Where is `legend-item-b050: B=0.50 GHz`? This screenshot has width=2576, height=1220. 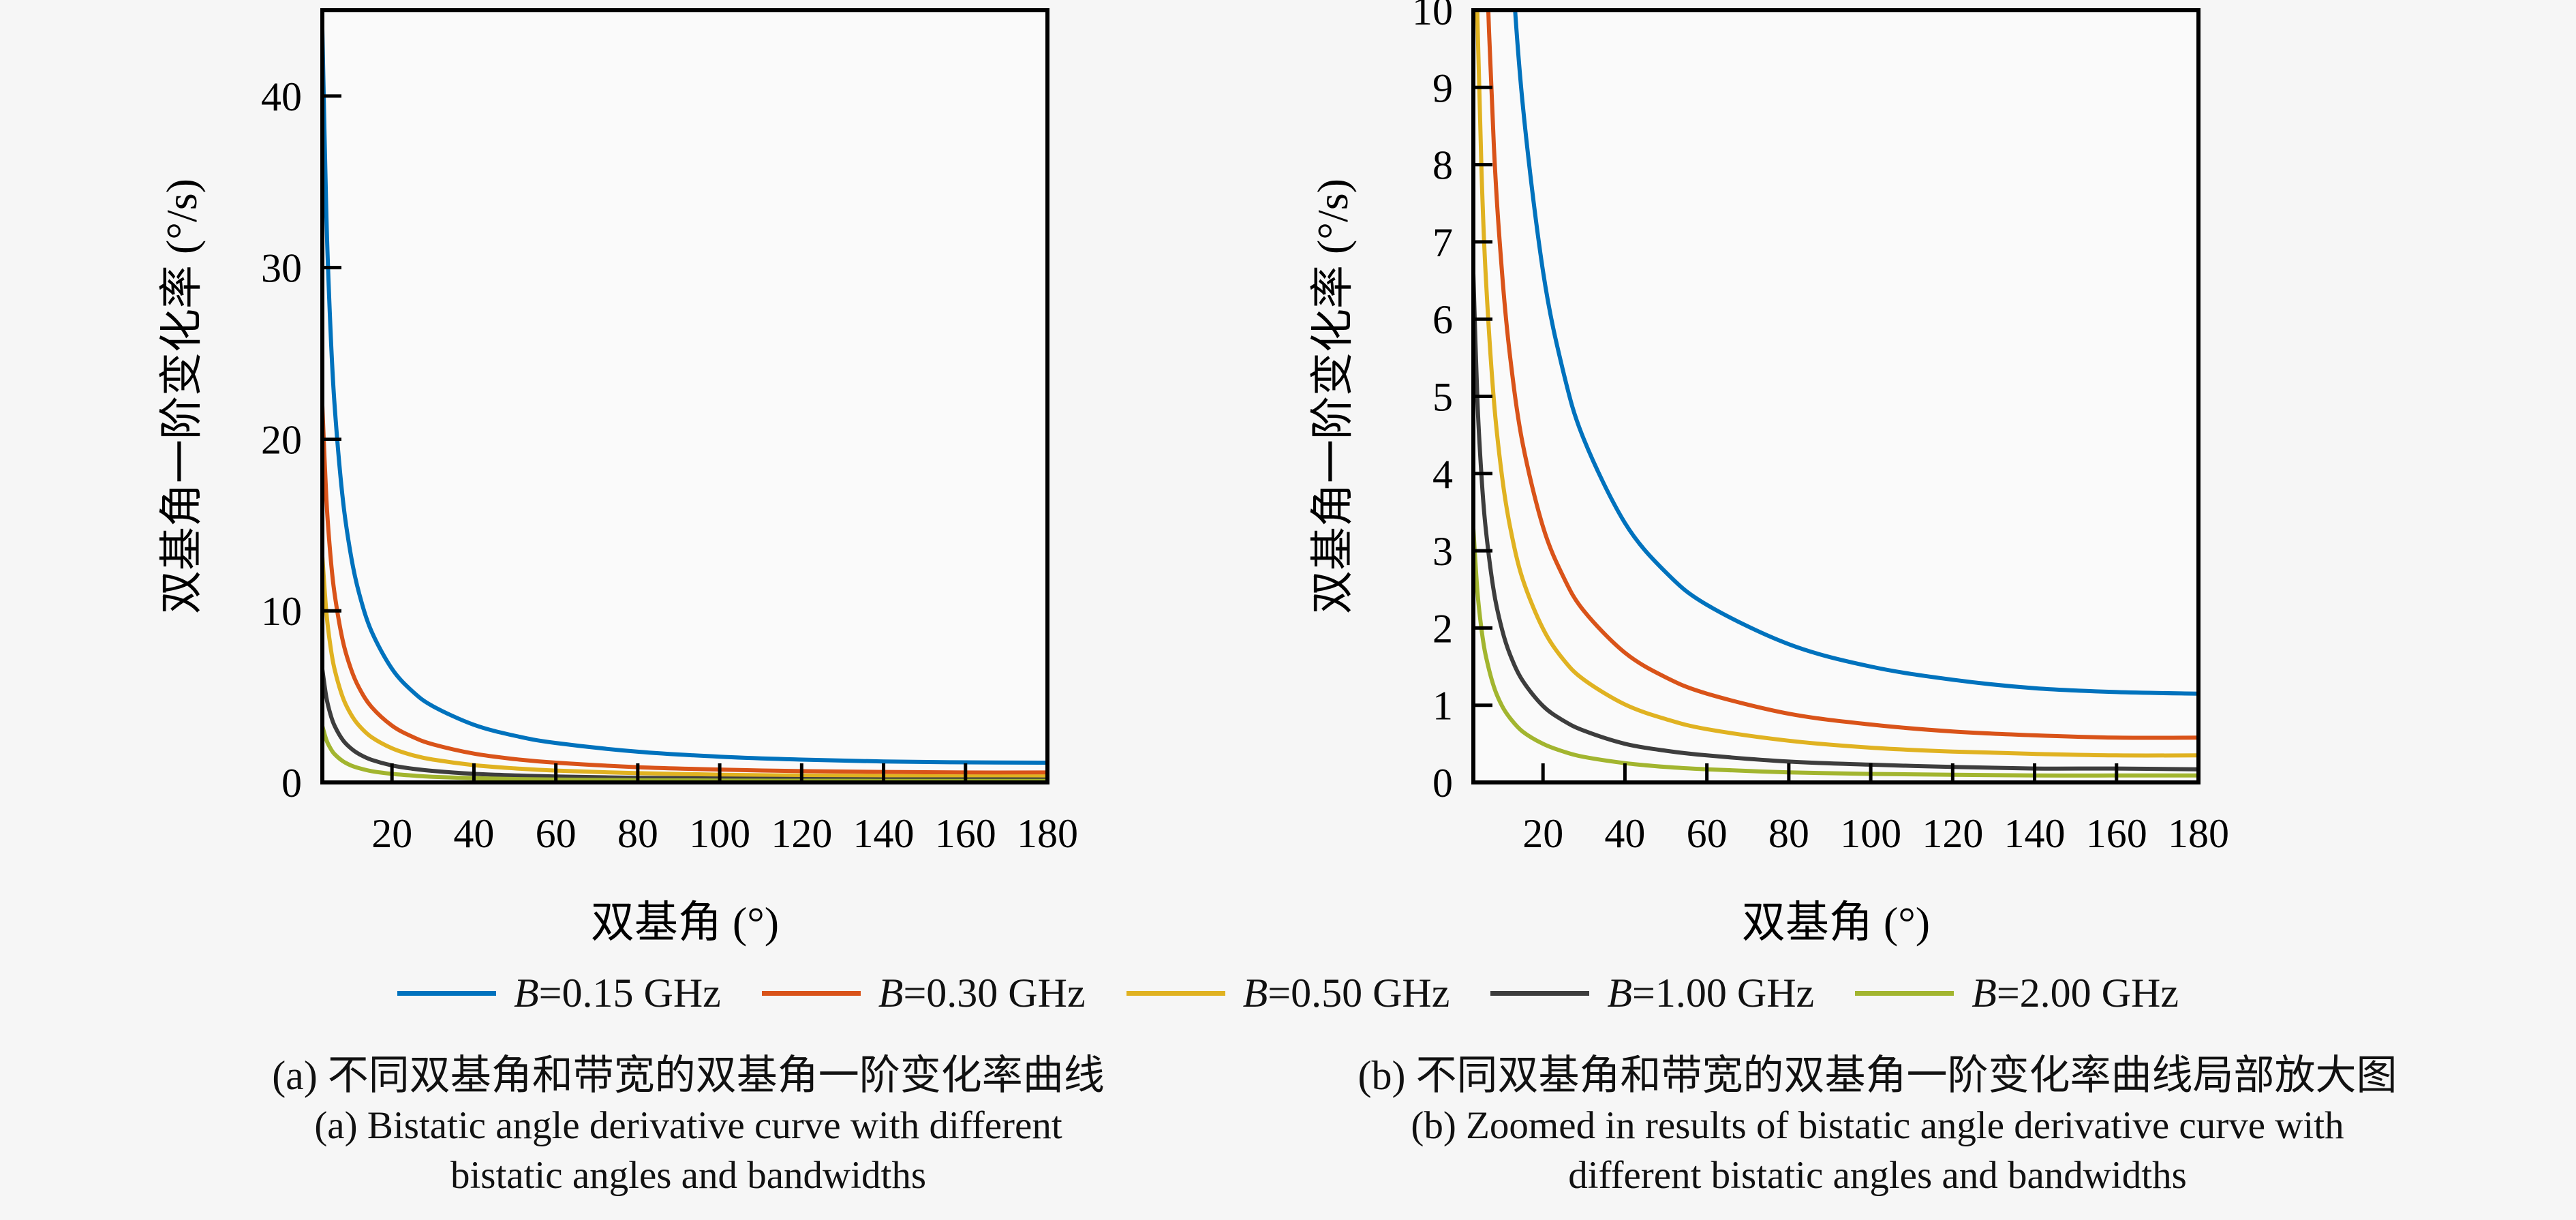
legend-item-b050: B=0.50 GHz is located at coordinates (1288, 993).